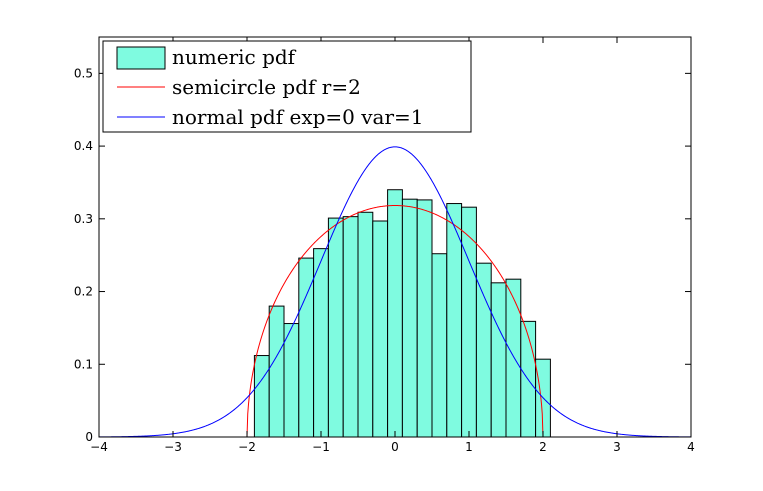  What do you see at coordinates (298, 117) in the screenshot?
I see `legend-label-normal: normal pdf exp=0 var=1` at bounding box center [298, 117].